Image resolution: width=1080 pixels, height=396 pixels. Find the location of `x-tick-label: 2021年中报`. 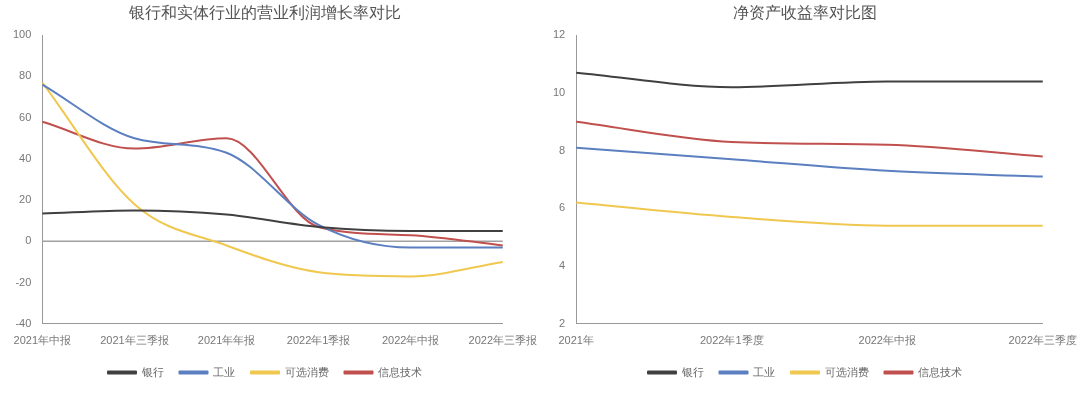

x-tick-label: 2021年中报 is located at coordinates (42, 340).